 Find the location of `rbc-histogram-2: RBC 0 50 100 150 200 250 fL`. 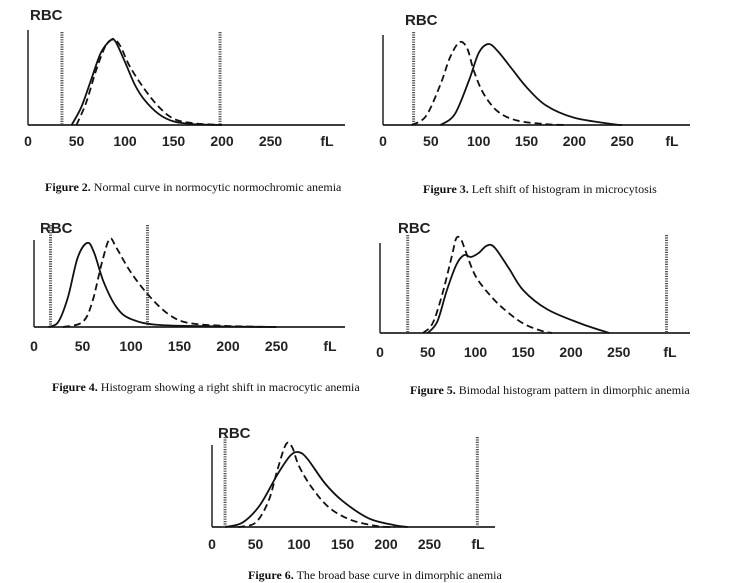

rbc-histogram-2: RBC 0 50 100 150 200 250 fL is located at coordinates (184, 78).